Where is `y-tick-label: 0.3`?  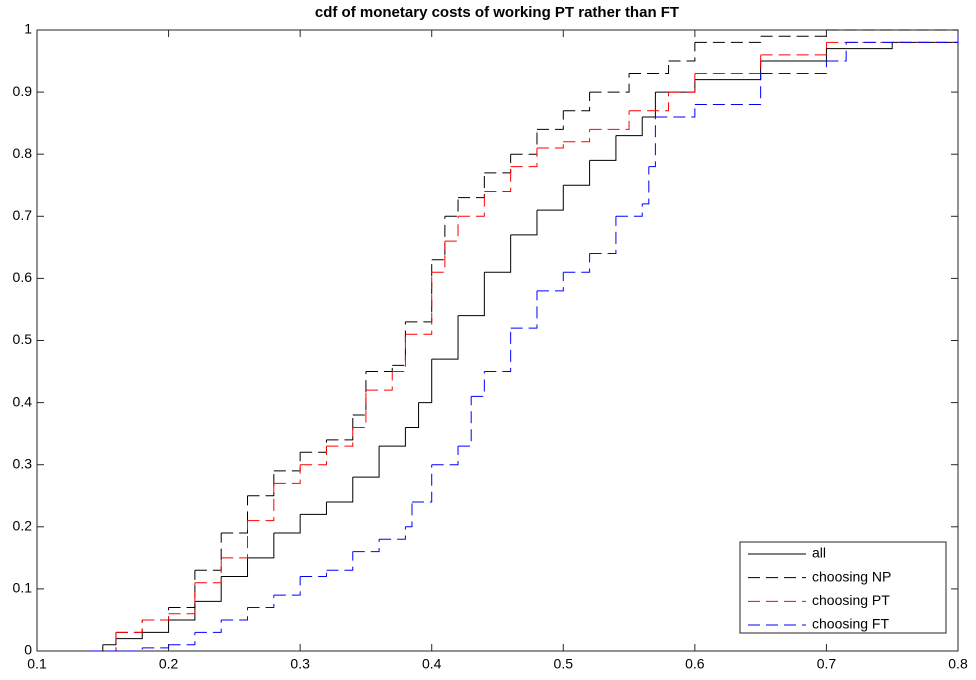 y-tick-label: 0.3 is located at coordinates (23, 463).